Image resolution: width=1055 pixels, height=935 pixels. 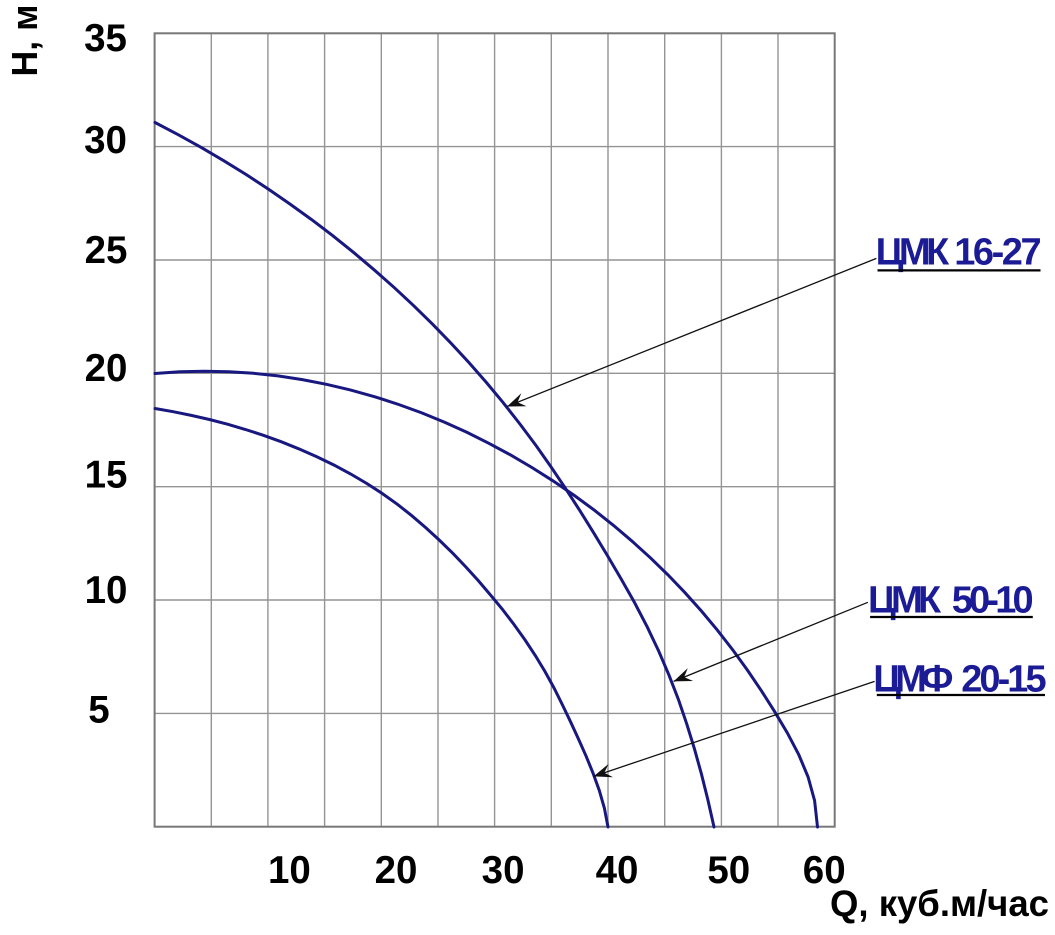 I want to click on svg-text: 40, so click(x=617, y=870).